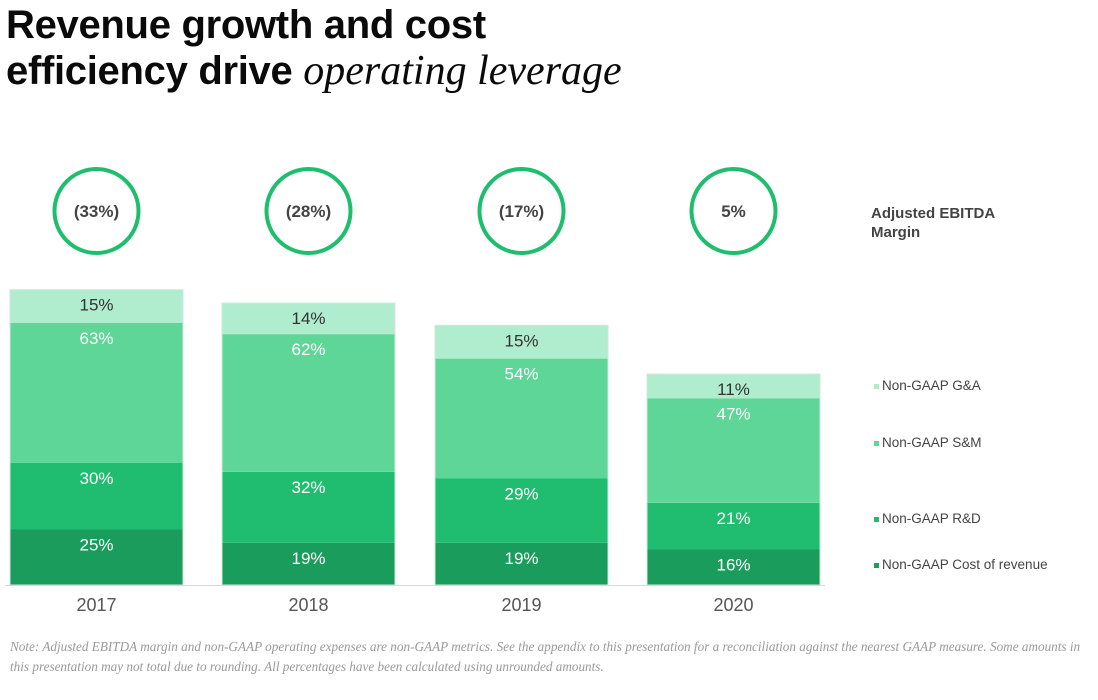 This screenshot has width=1098, height=700. Describe the element at coordinates (931, 385) in the screenshot. I see `legend-label: Non-GAAP G&A` at that location.